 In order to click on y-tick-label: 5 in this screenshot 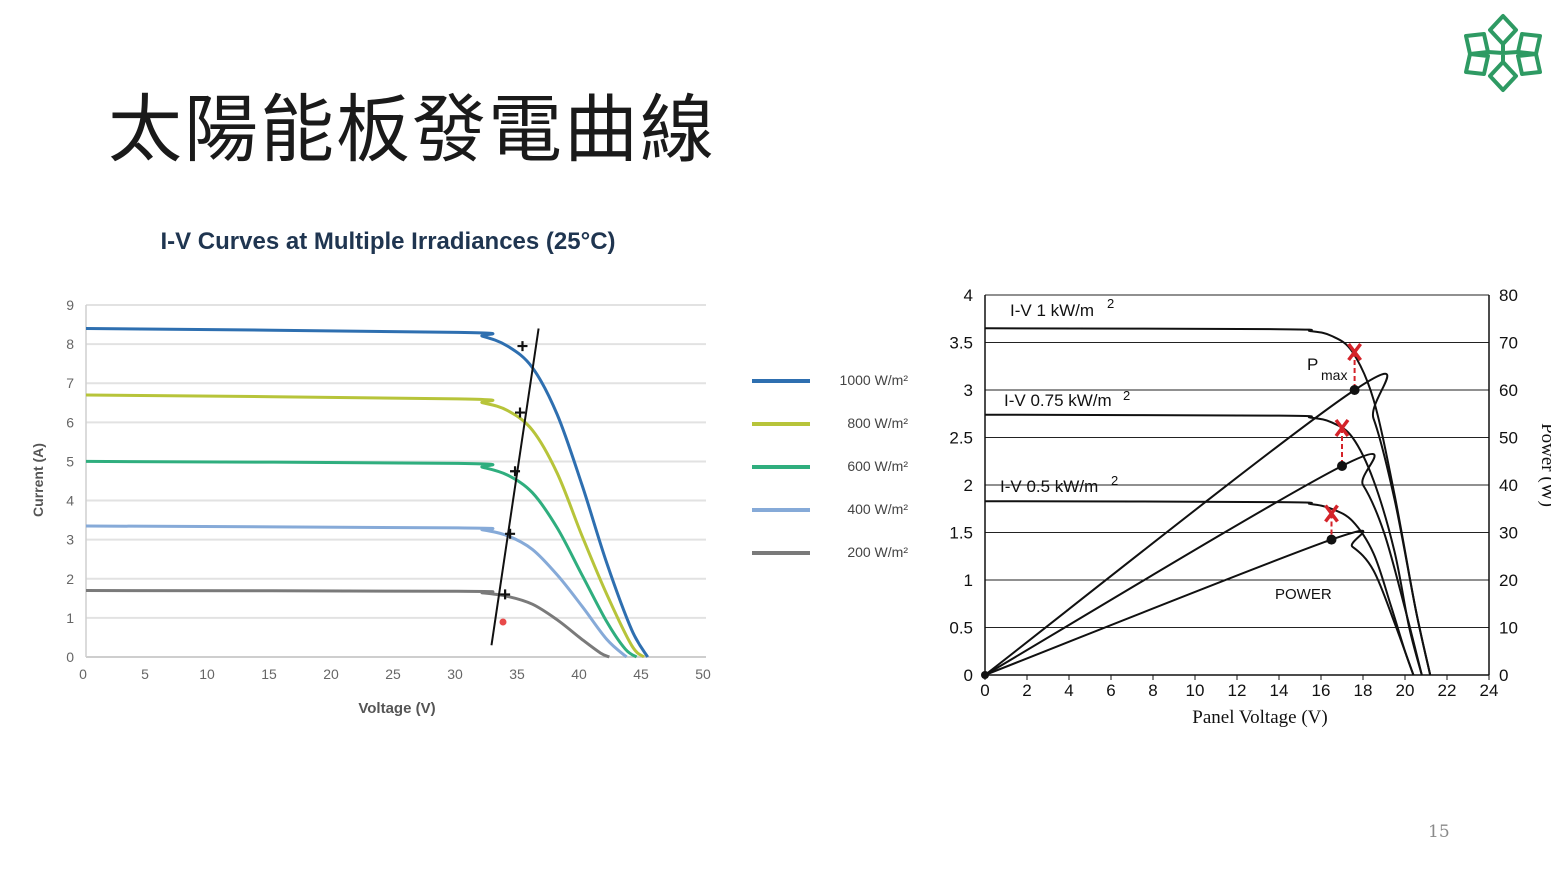, I will do `click(70, 461)`.